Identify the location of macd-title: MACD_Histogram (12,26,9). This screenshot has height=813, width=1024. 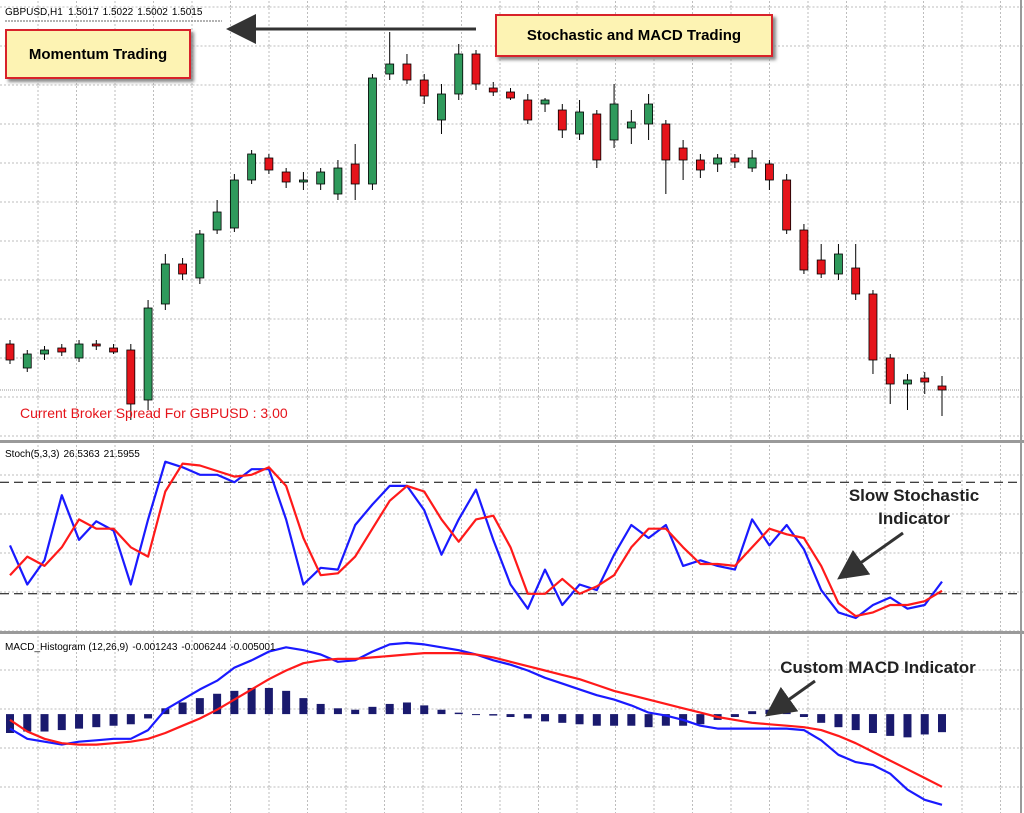
(66, 647).